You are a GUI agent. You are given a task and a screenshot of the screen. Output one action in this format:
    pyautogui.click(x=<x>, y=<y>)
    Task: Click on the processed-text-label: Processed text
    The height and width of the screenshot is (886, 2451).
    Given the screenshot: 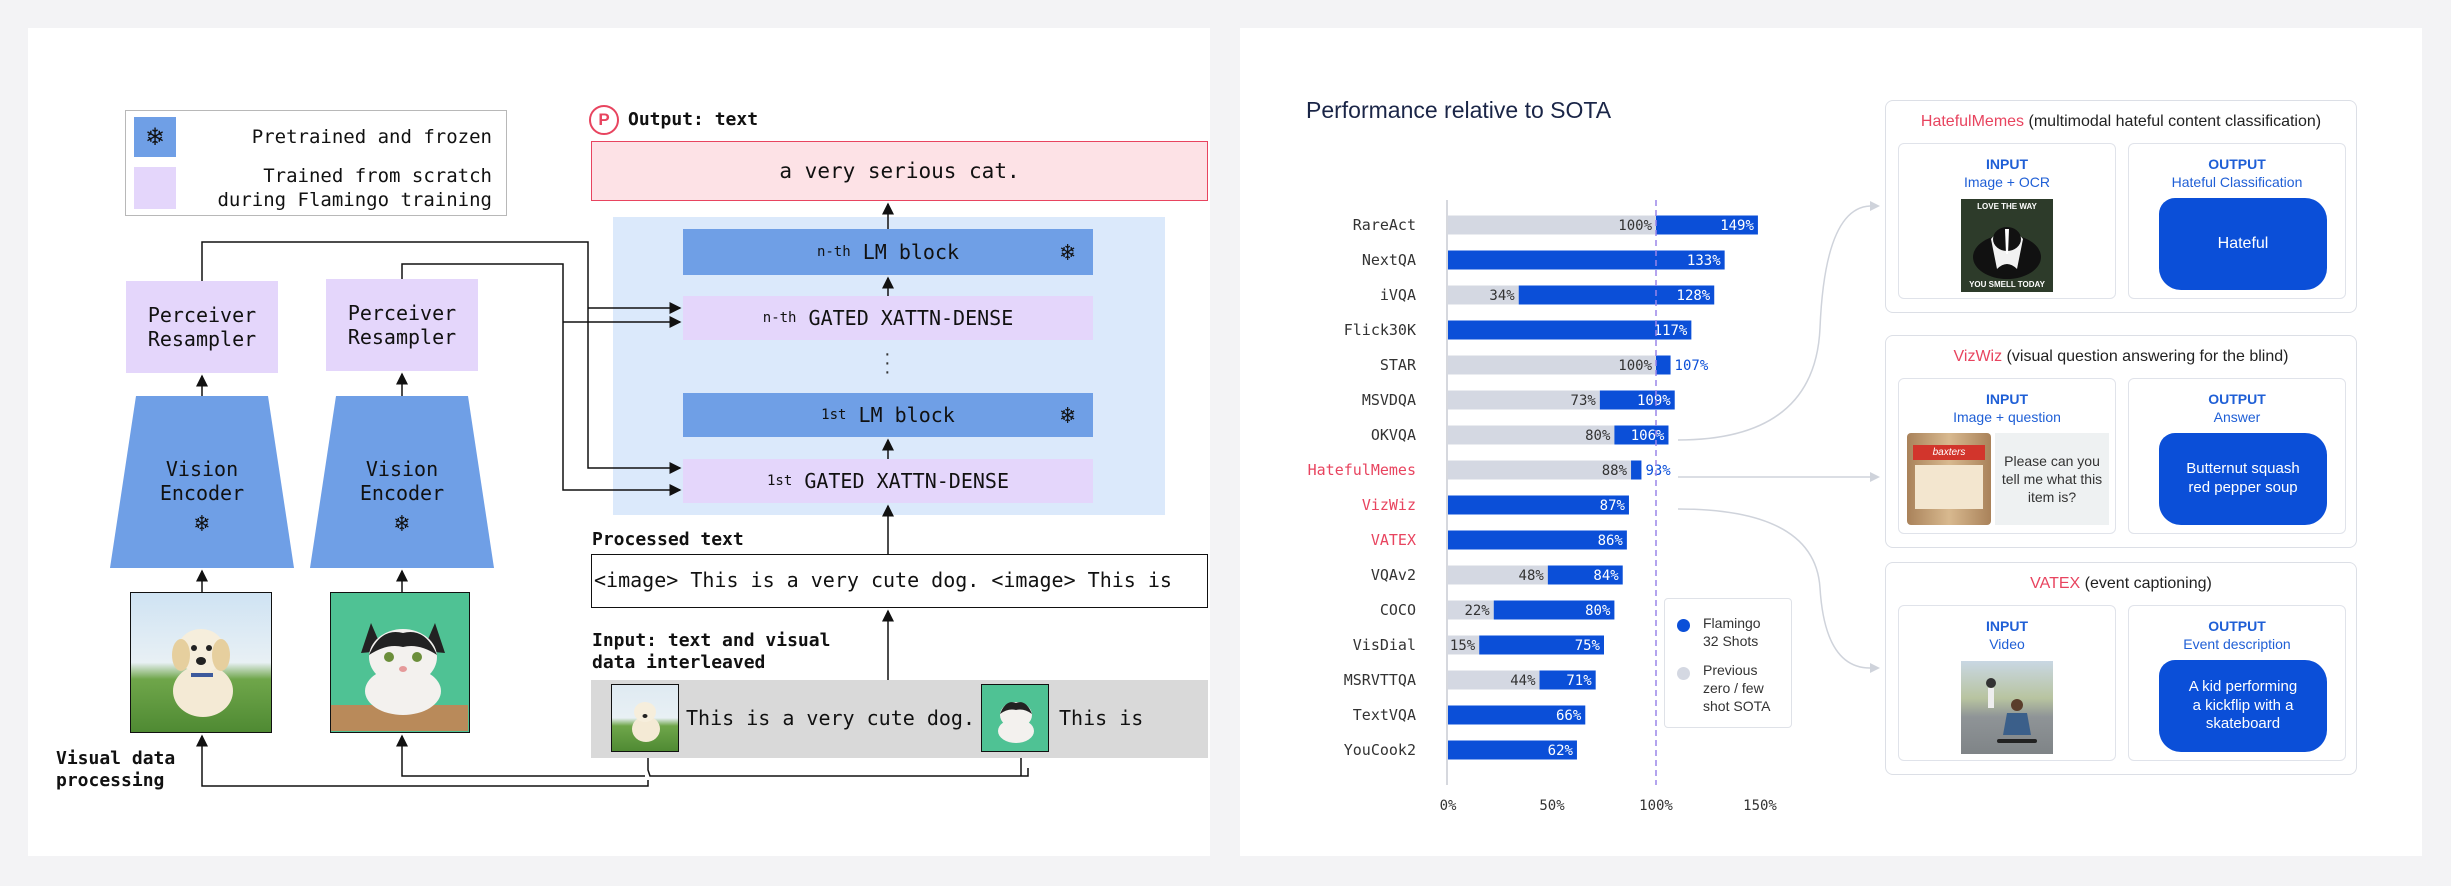 What is the action you would take?
    pyautogui.click(x=668, y=539)
    